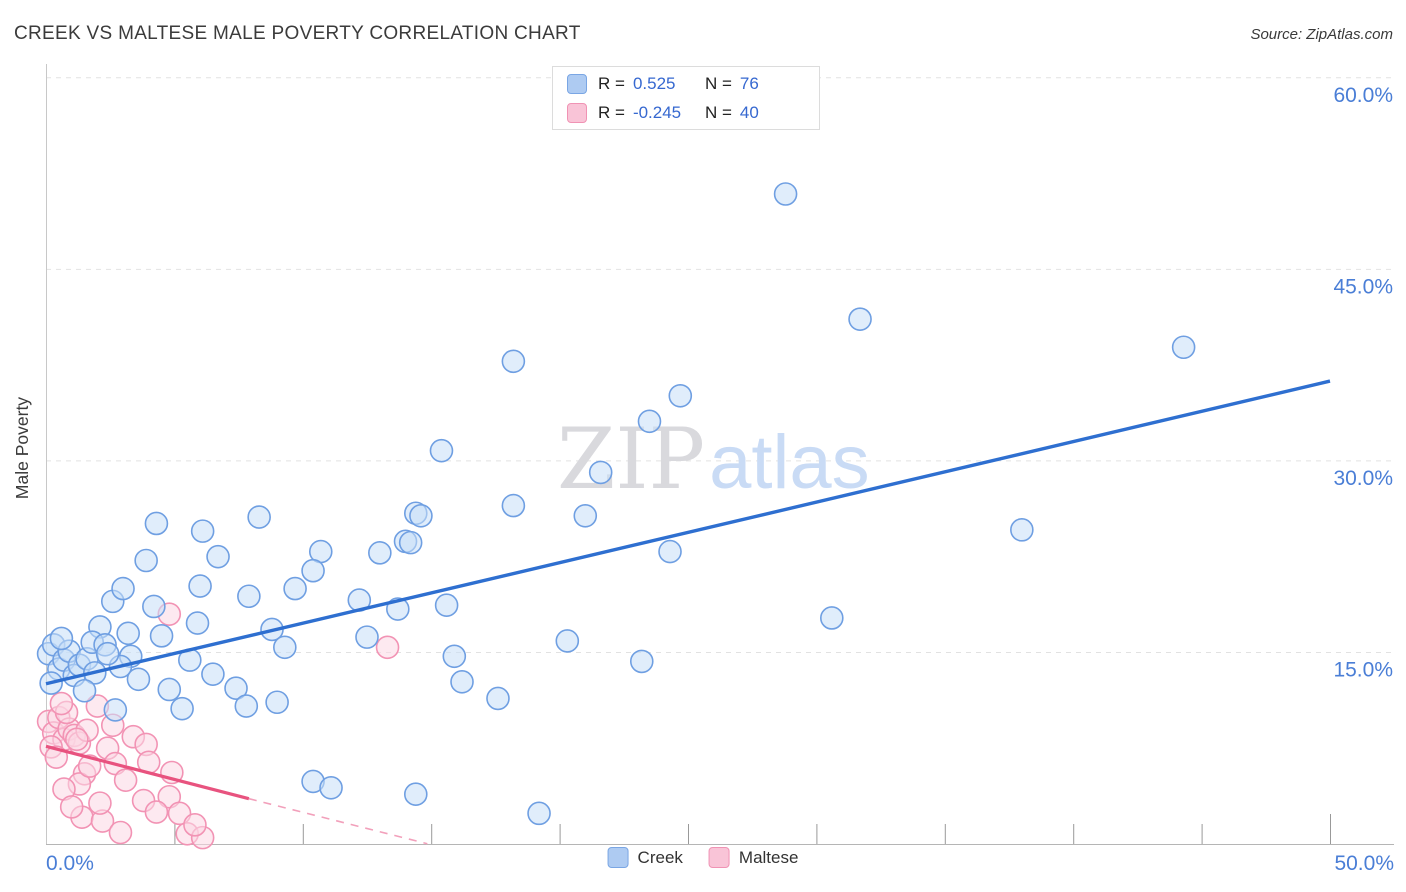 The width and height of the screenshot is (1406, 892). What do you see at coordinates (1363, 478) in the screenshot?
I see `y-tick-label: 30.0%` at bounding box center [1363, 478].